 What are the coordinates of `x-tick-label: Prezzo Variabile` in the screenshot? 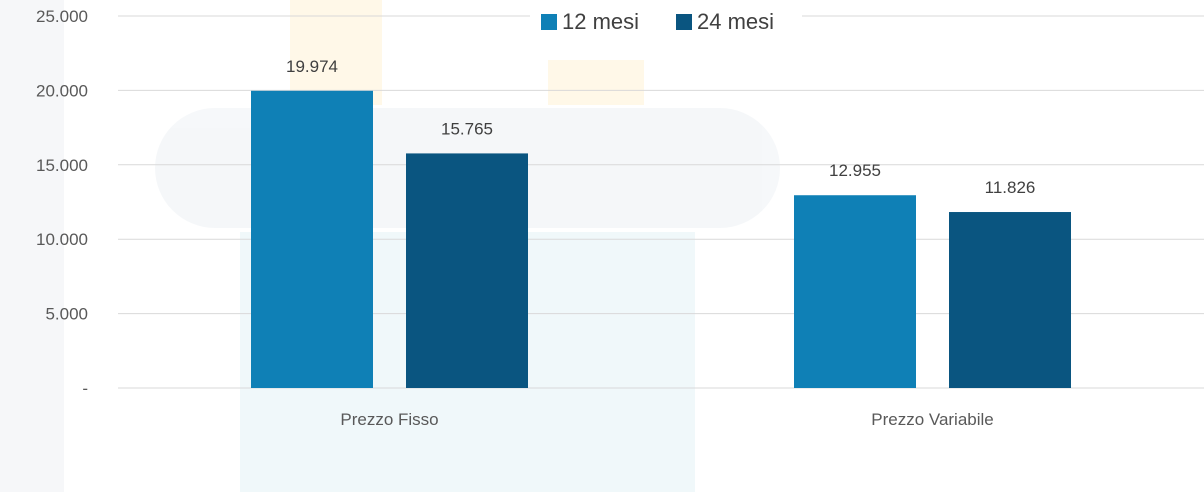 It's located at (932, 419).